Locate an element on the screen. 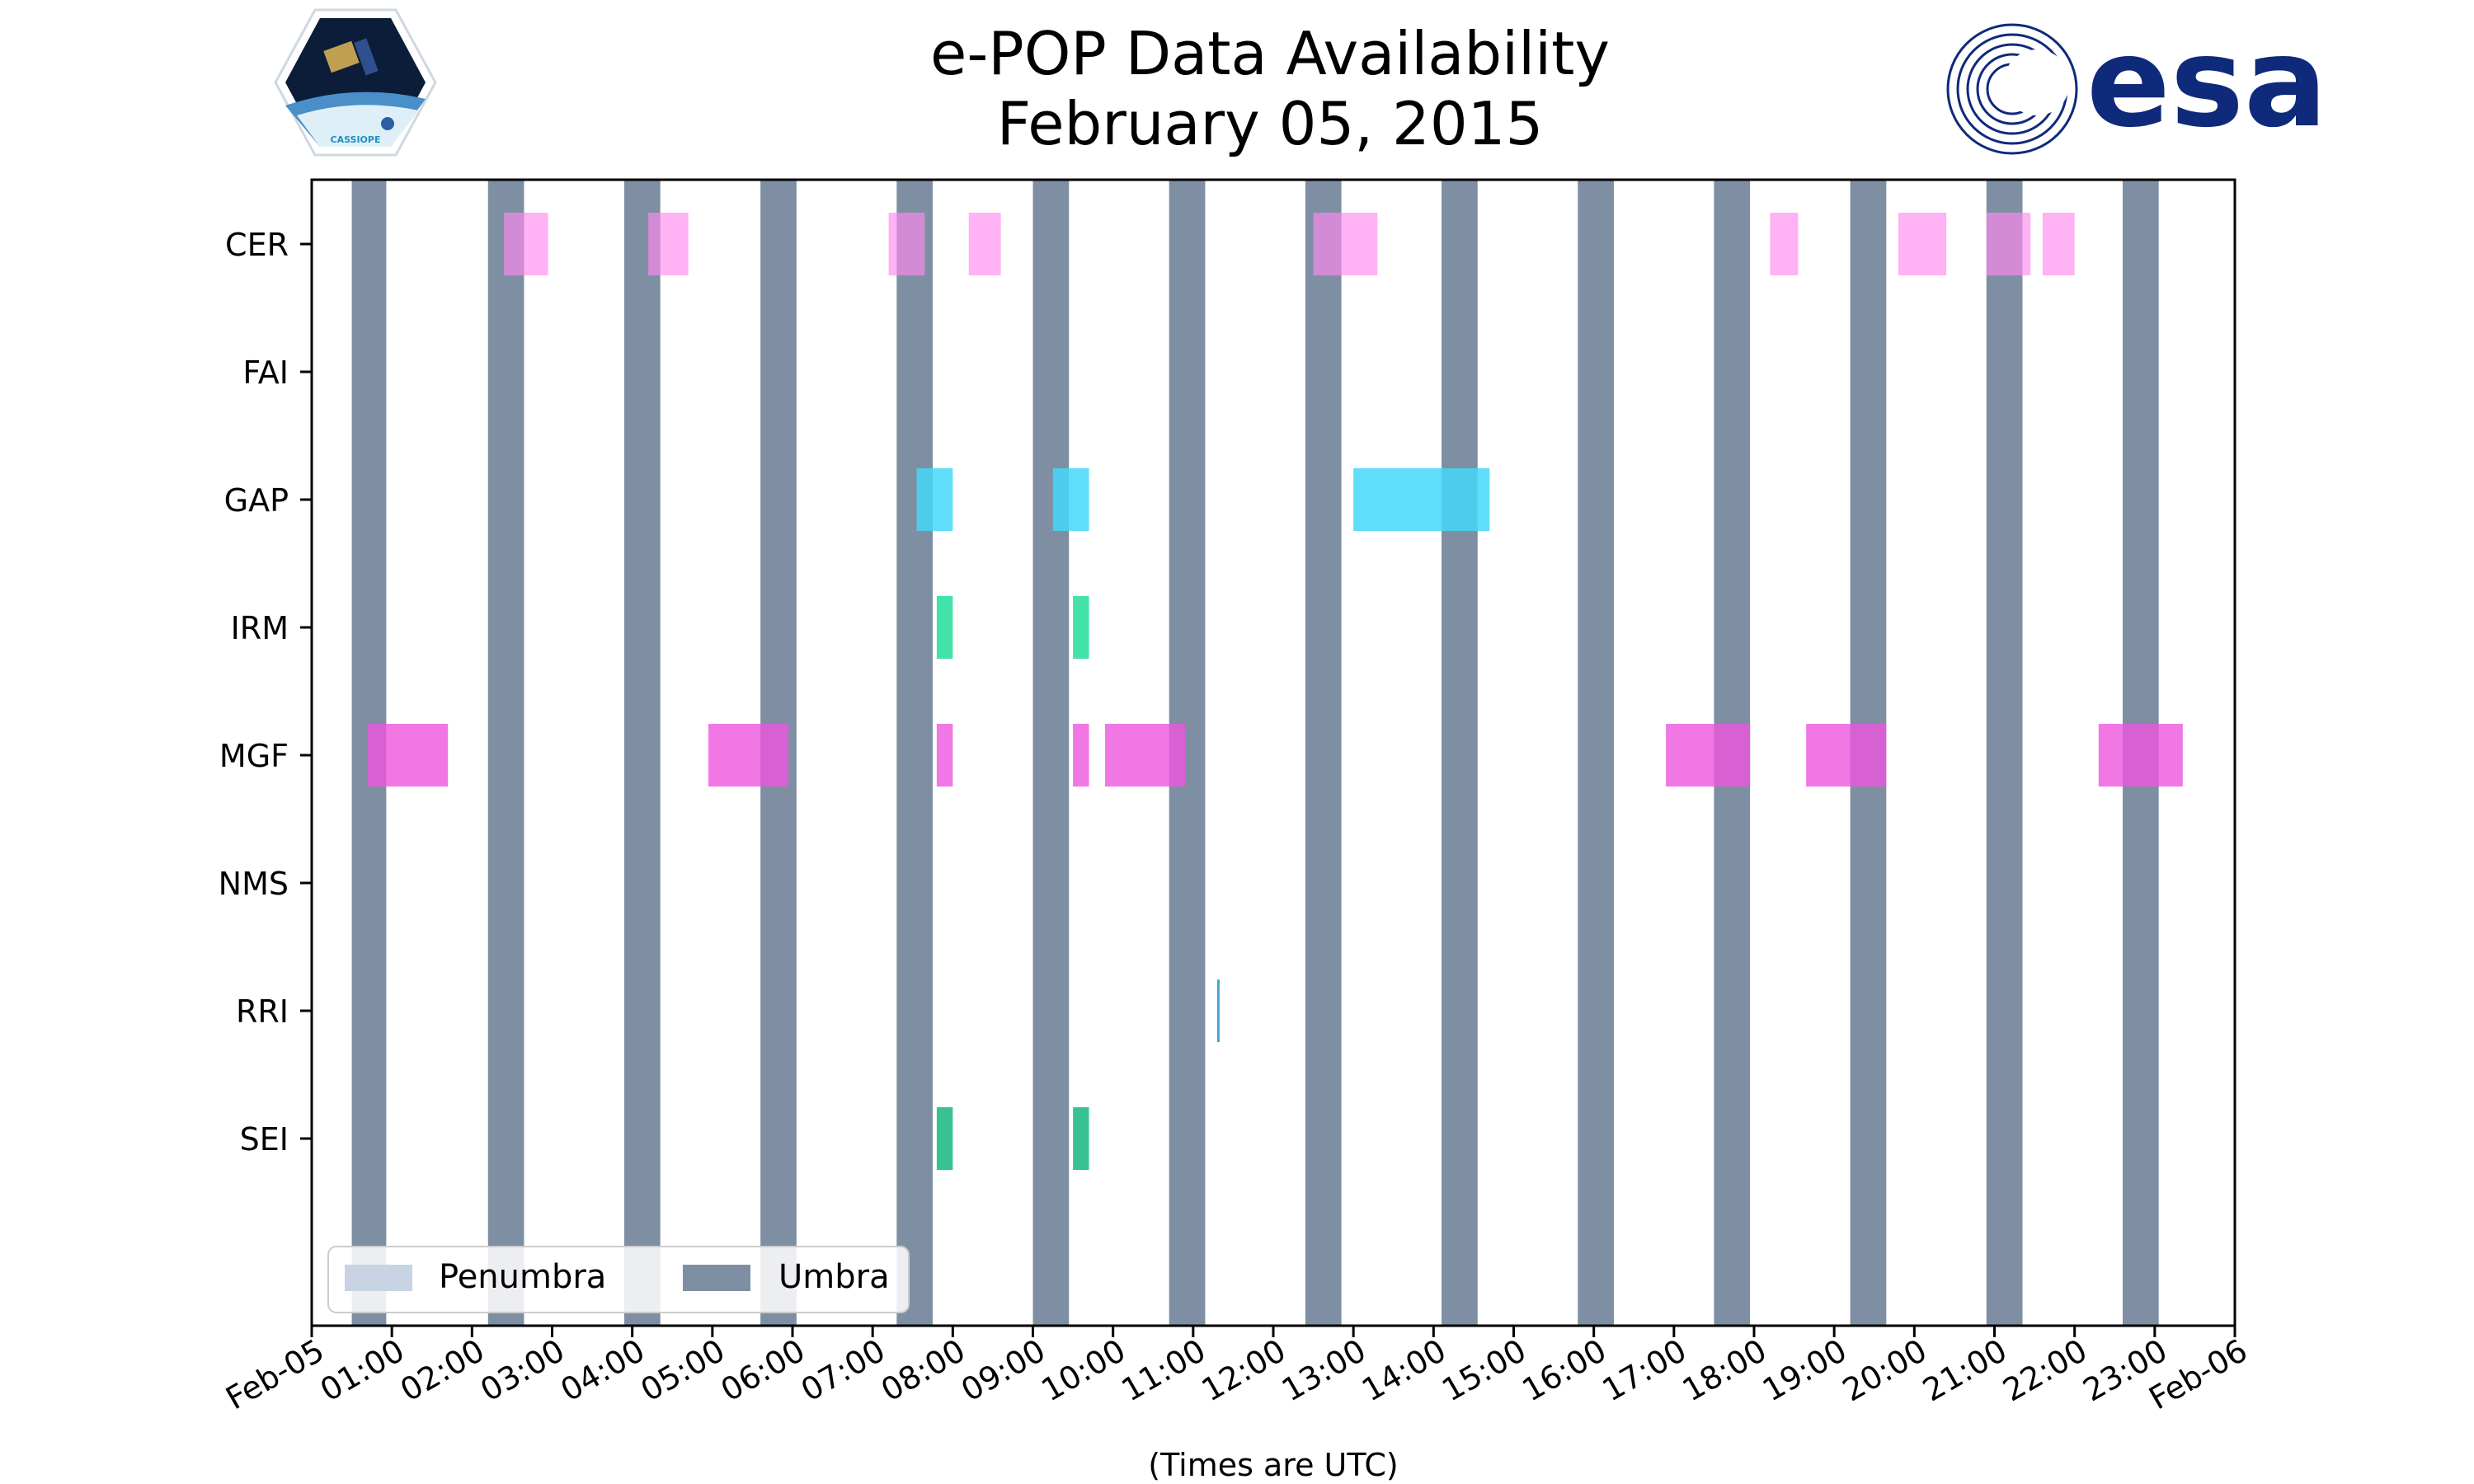  x-tick-label-13: 13:00 is located at coordinates (1324, 1370).